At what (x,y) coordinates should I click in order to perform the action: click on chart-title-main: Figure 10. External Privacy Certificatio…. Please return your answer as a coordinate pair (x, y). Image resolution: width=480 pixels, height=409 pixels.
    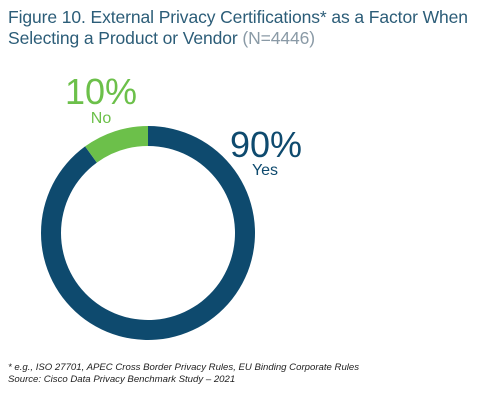
    Looking at the image, I should click on (238, 27).